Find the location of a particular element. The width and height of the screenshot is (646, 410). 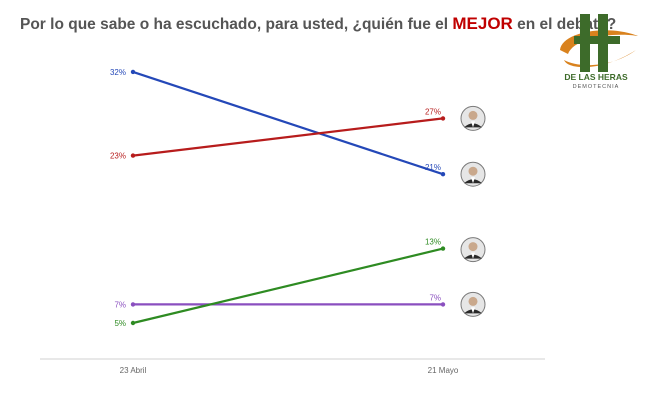

data-label: 23% is located at coordinates (118, 156).